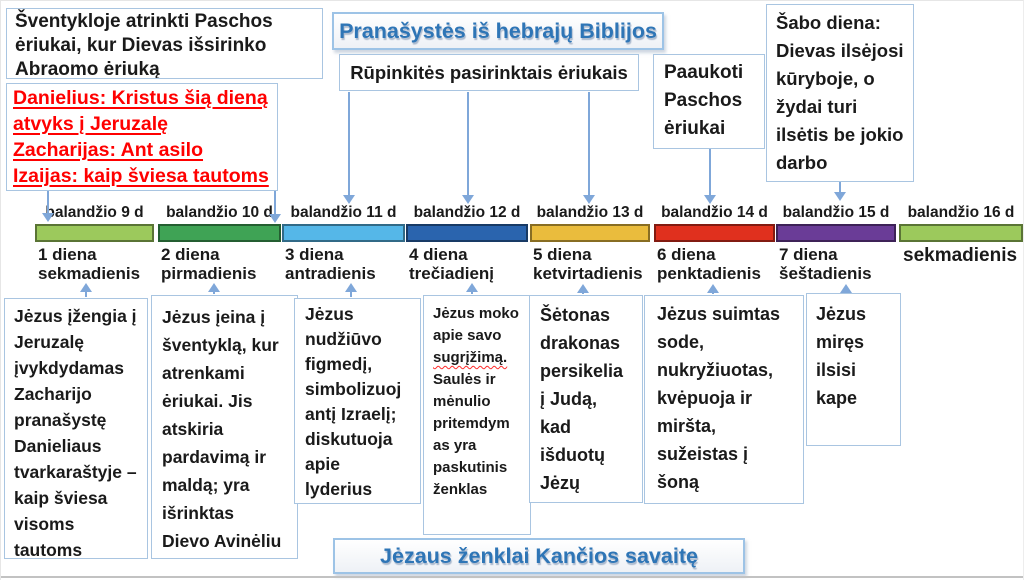  What do you see at coordinates (539, 556) in the screenshot?
I see `footer-title: Jėzaus ženklai Kančios savaitę` at bounding box center [539, 556].